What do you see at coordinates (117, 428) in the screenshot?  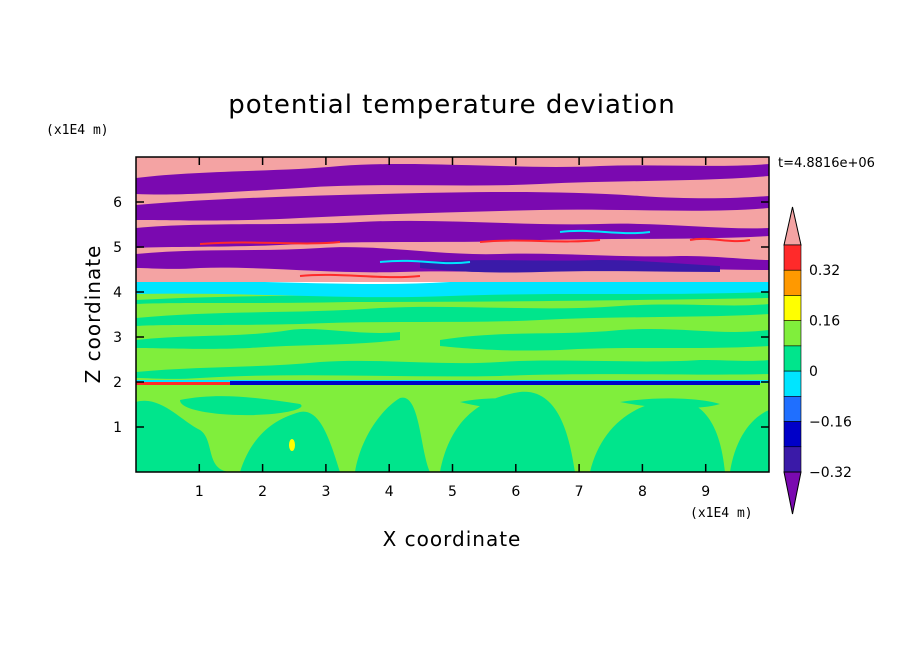 I see `y-tick-label: 1` at bounding box center [117, 428].